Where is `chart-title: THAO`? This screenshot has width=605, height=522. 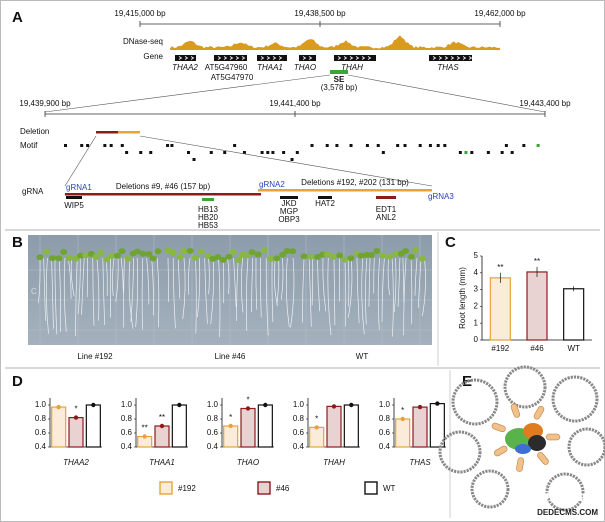 chart-title: THAO is located at coordinates (248, 462).